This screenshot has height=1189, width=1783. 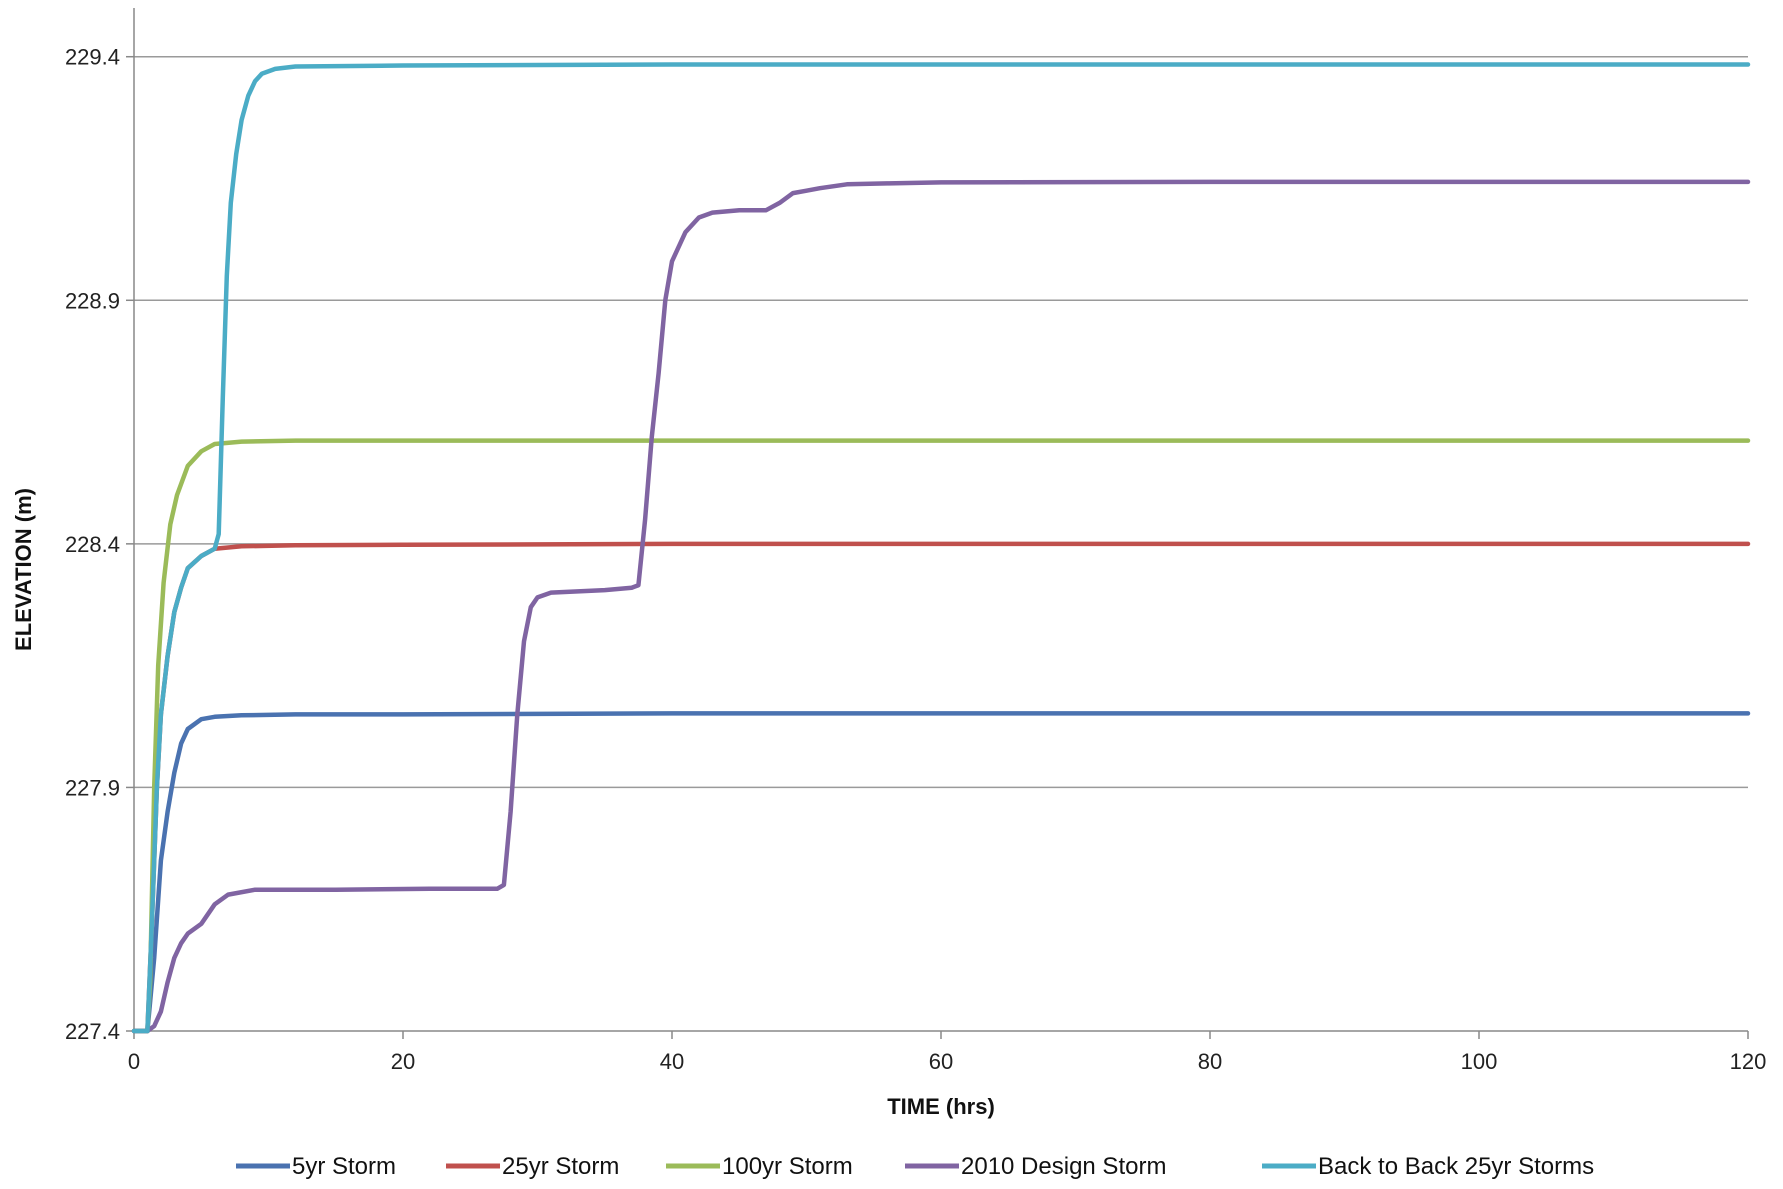 I want to click on y-tick-label: 228.4, so click(x=92, y=544).